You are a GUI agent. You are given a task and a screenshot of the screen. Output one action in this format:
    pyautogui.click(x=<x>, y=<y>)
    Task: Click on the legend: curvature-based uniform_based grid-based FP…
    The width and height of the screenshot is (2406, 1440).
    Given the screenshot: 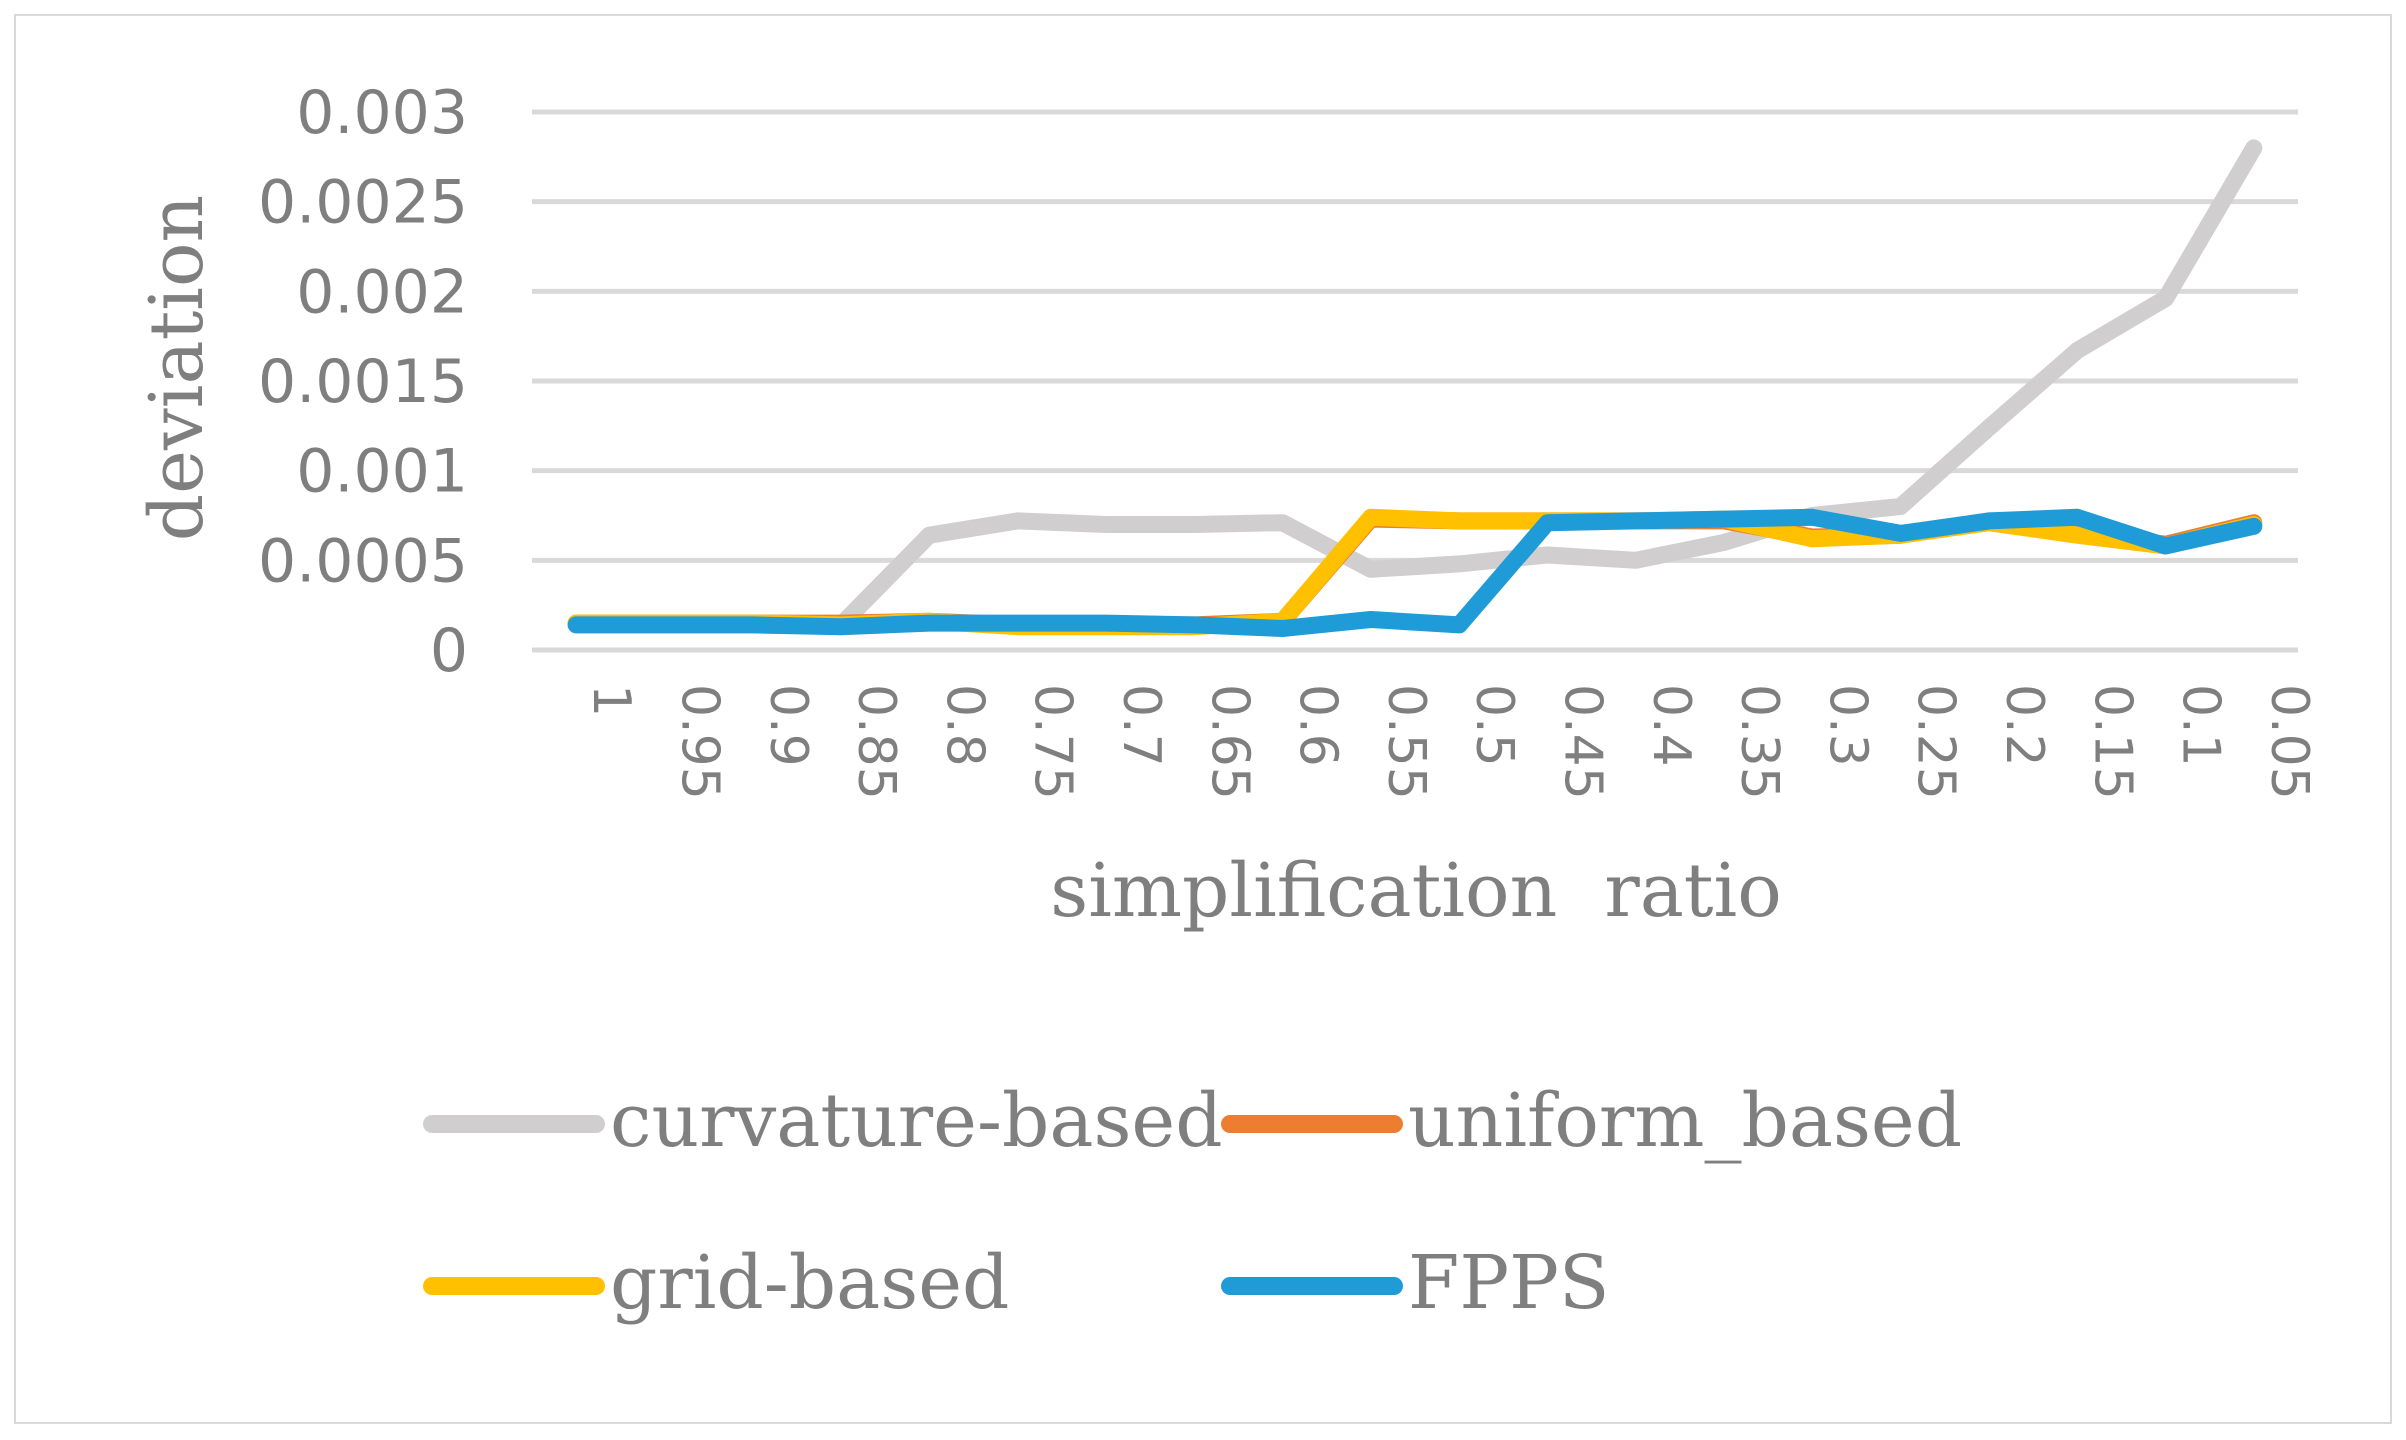 What is the action you would take?
    pyautogui.click(x=1192, y=1202)
    